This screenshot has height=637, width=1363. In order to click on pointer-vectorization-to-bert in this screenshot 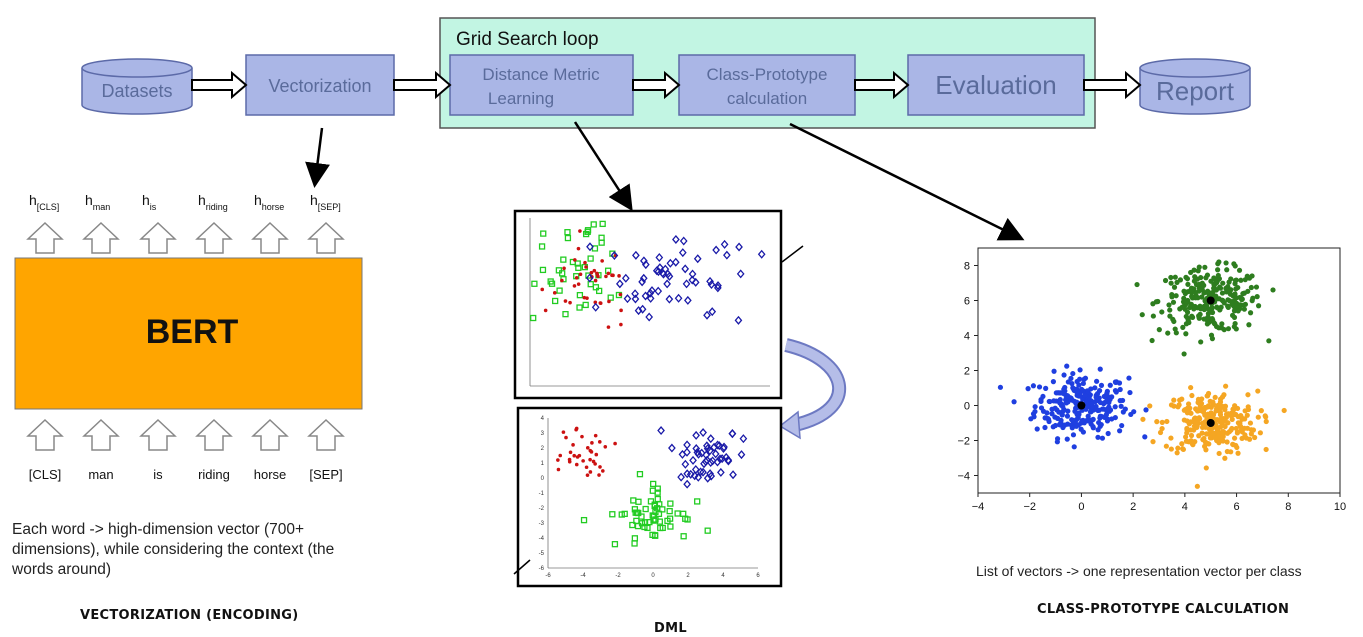, I will do `click(317, 157)`.